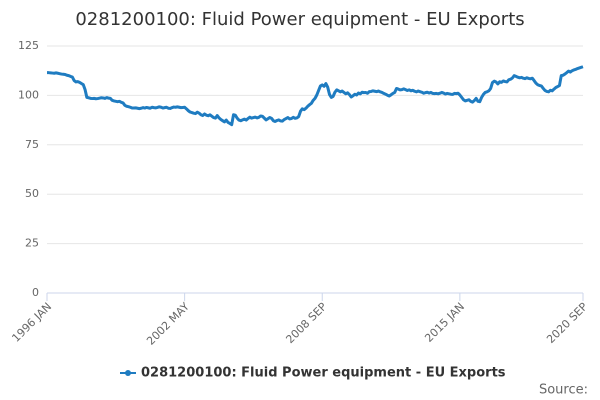 The height and width of the screenshot is (400, 600). Describe the element at coordinates (28, 94) in the screenshot. I see `y-tick-label: 100` at that location.